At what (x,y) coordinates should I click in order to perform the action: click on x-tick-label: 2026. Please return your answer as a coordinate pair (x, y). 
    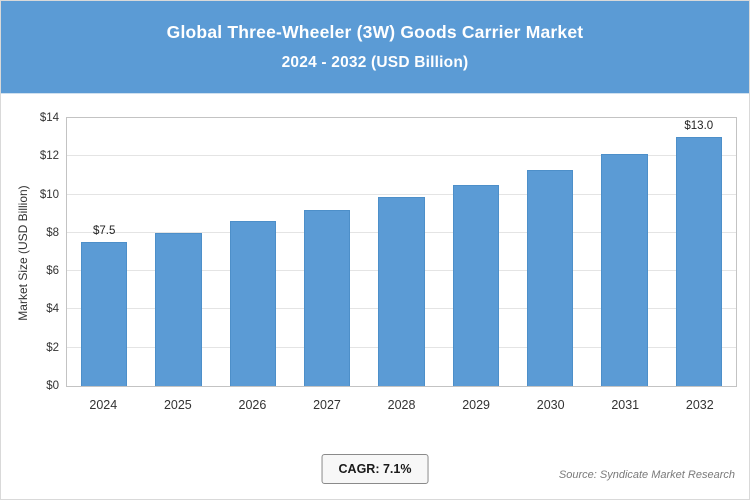
    Looking at the image, I should click on (252, 405).